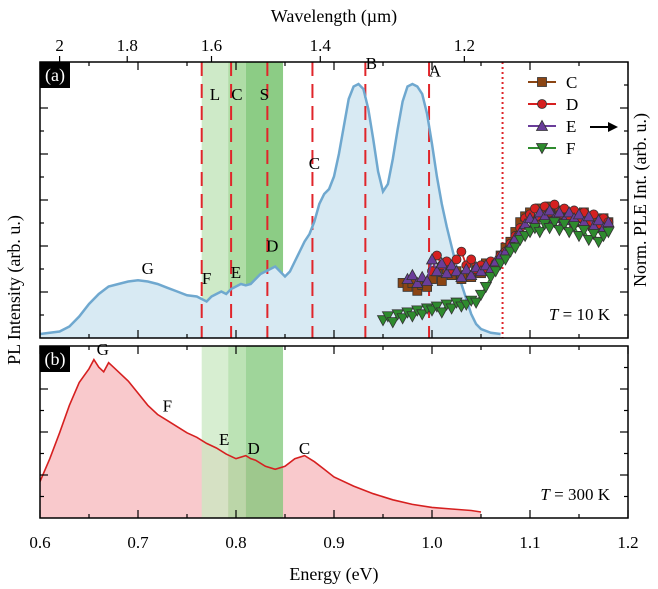 This screenshot has width=658, height=589. What do you see at coordinates (542, 104) in the screenshot?
I see `legend-marker-D` at bounding box center [542, 104].